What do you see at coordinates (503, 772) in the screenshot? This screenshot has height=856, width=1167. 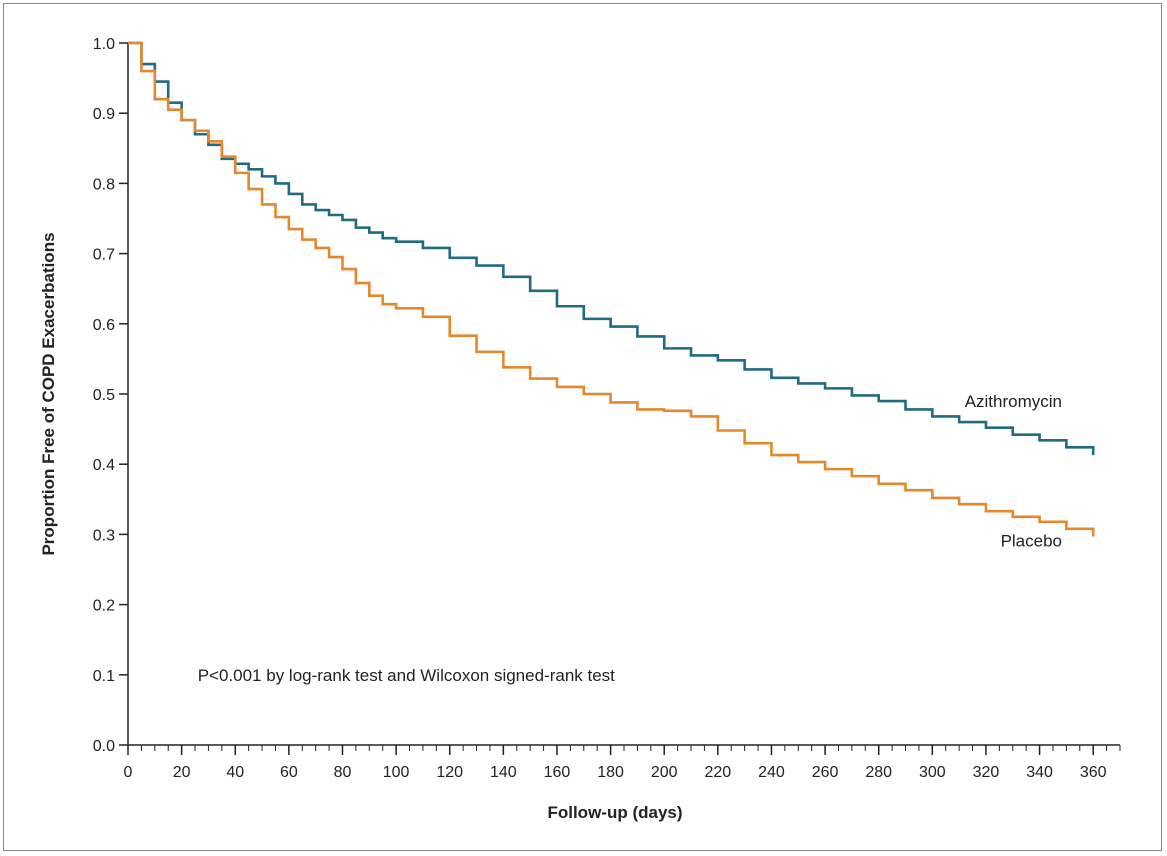 I see `x-tick-label: 140` at bounding box center [503, 772].